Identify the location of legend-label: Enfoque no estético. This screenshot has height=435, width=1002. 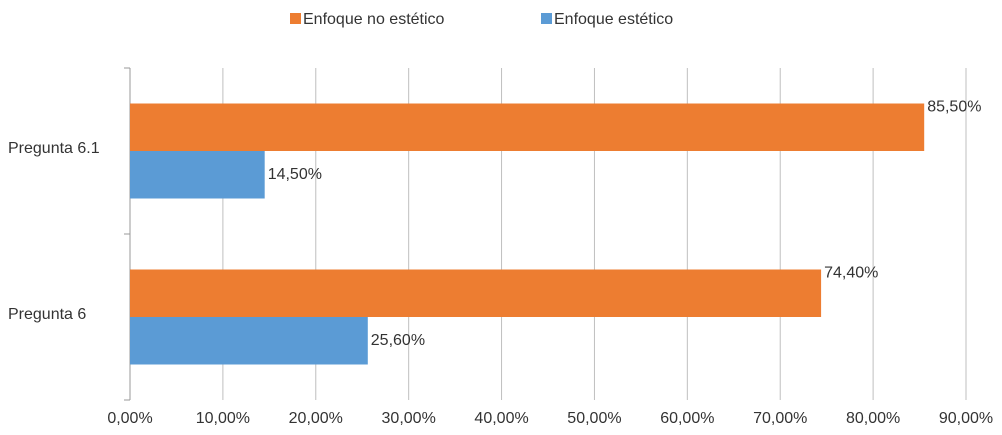
(374, 19).